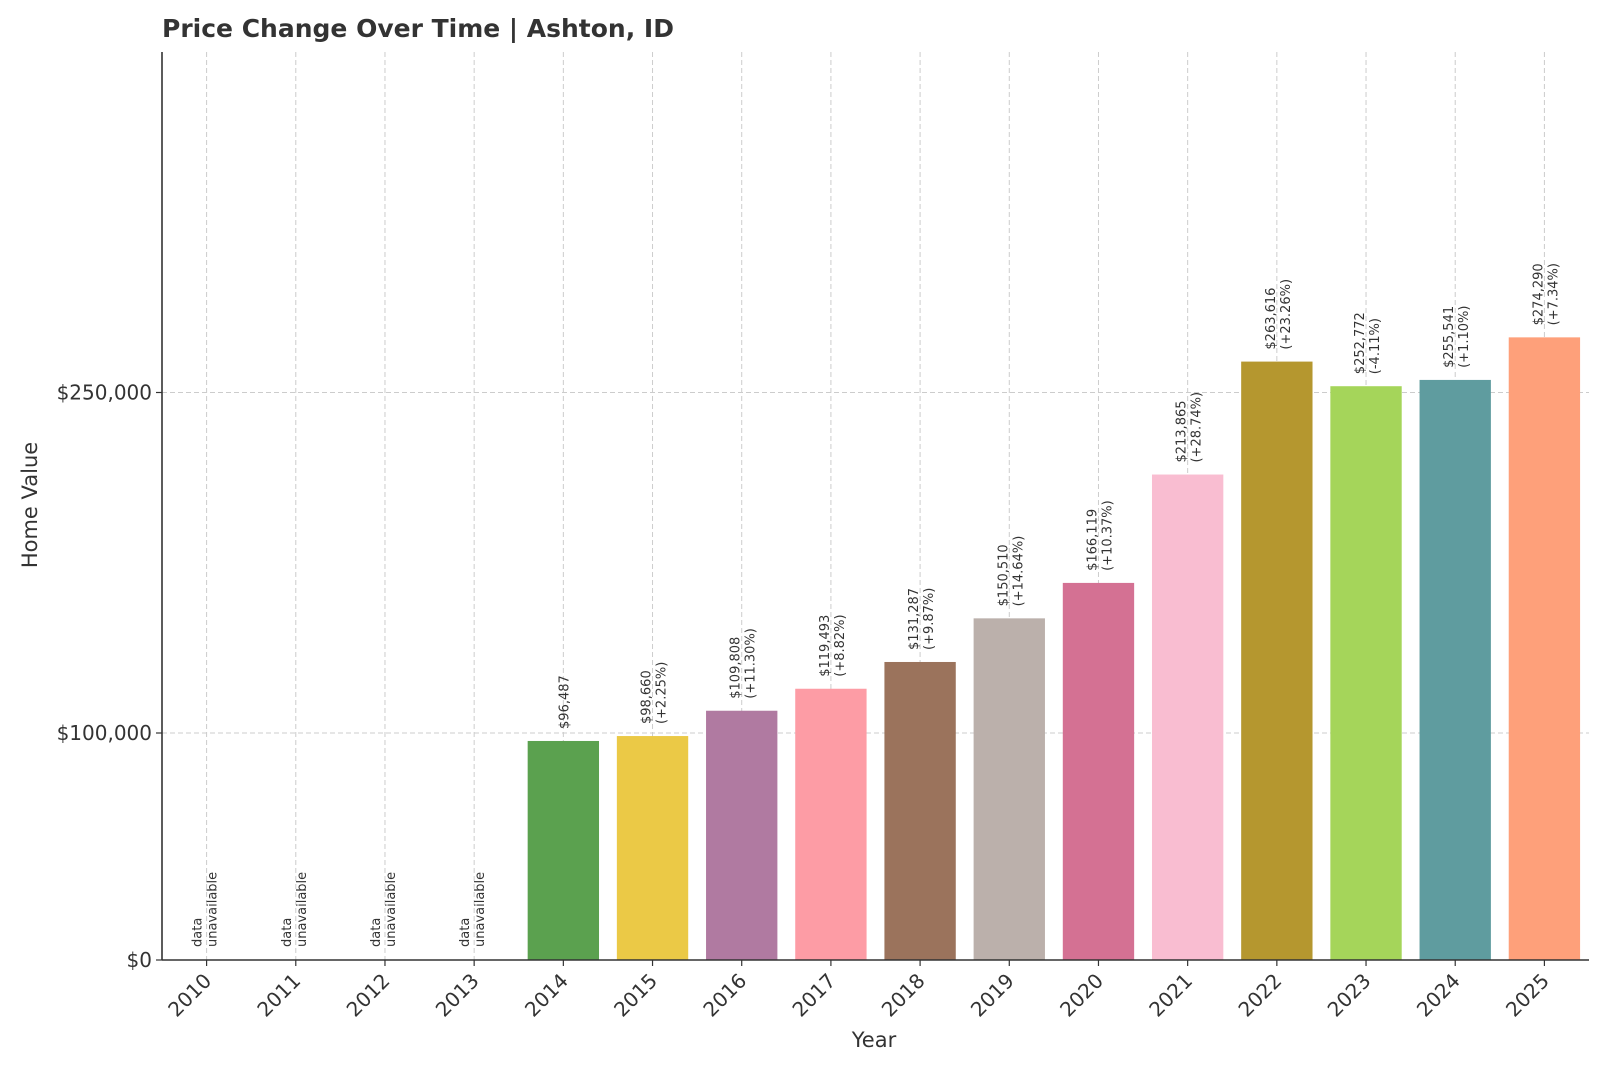 This screenshot has width=1600, height=1067. I want to click on change-label: (+28.74%), so click(1197, 427).